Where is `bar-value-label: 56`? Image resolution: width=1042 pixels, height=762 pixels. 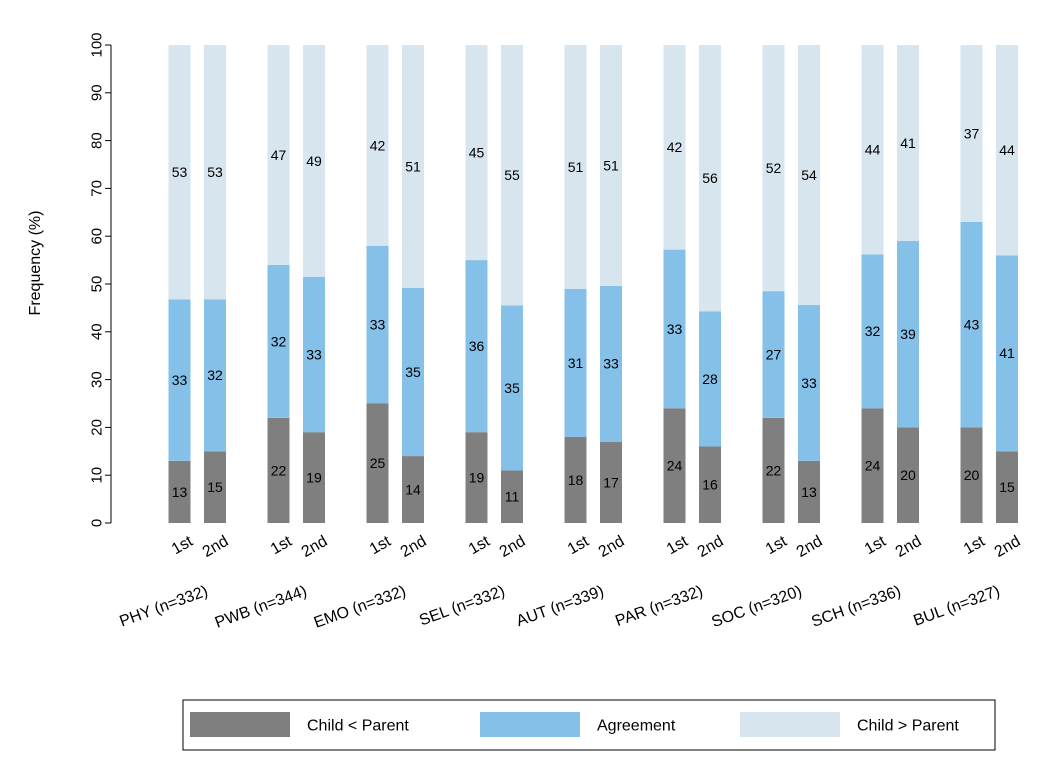 bar-value-label: 56 is located at coordinates (710, 178).